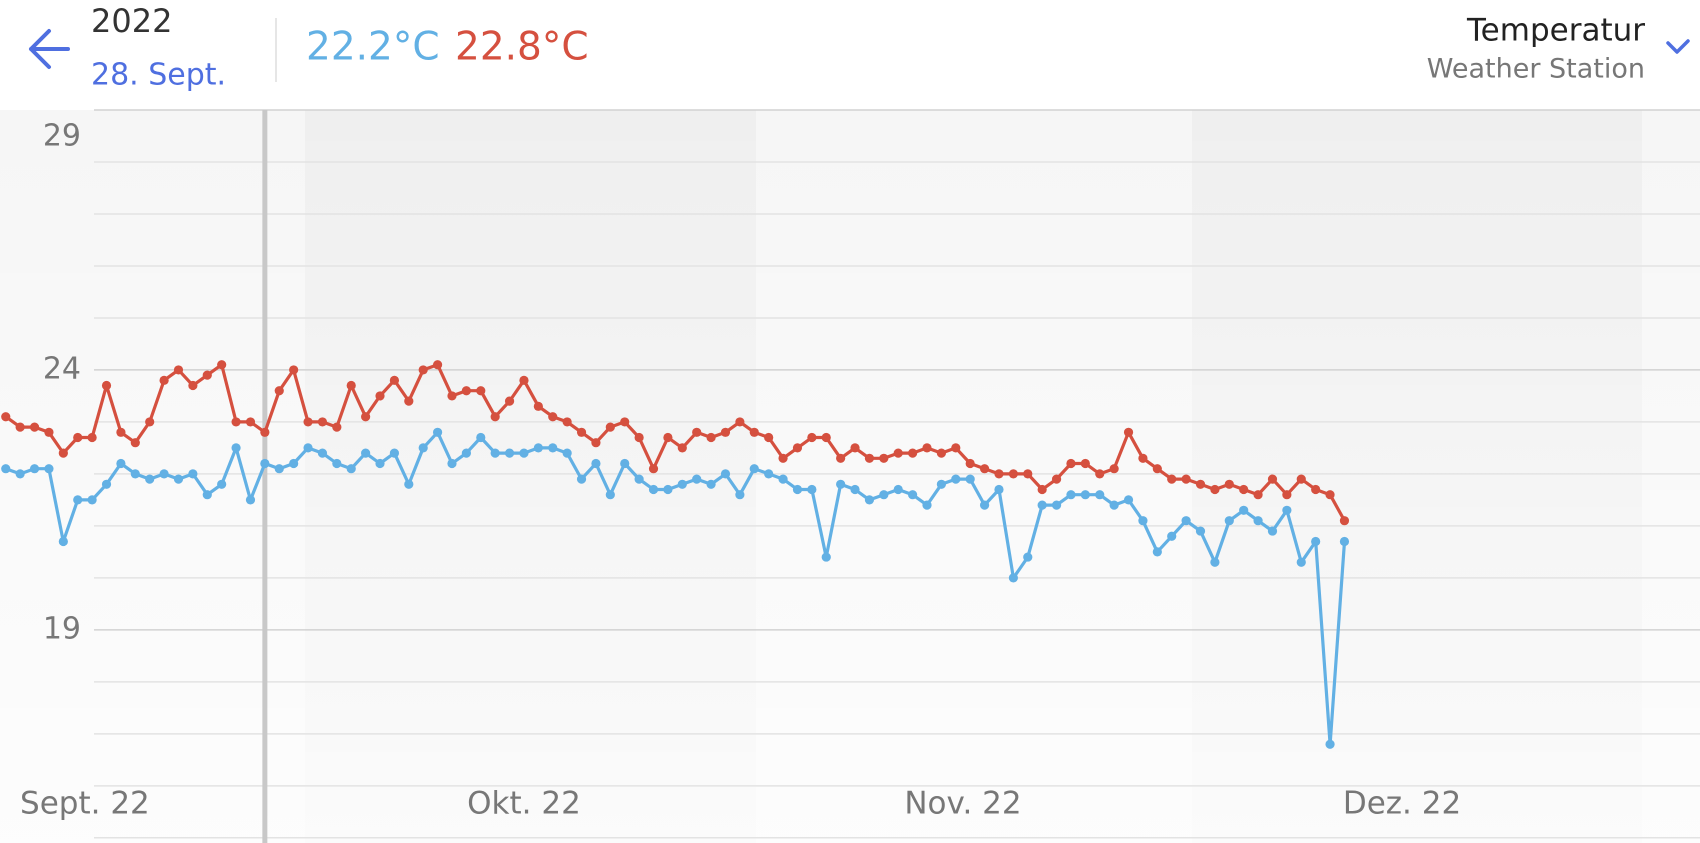  Describe the element at coordinates (1402, 804) in the screenshot. I see `x-tick-label: Dez. 22` at that location.